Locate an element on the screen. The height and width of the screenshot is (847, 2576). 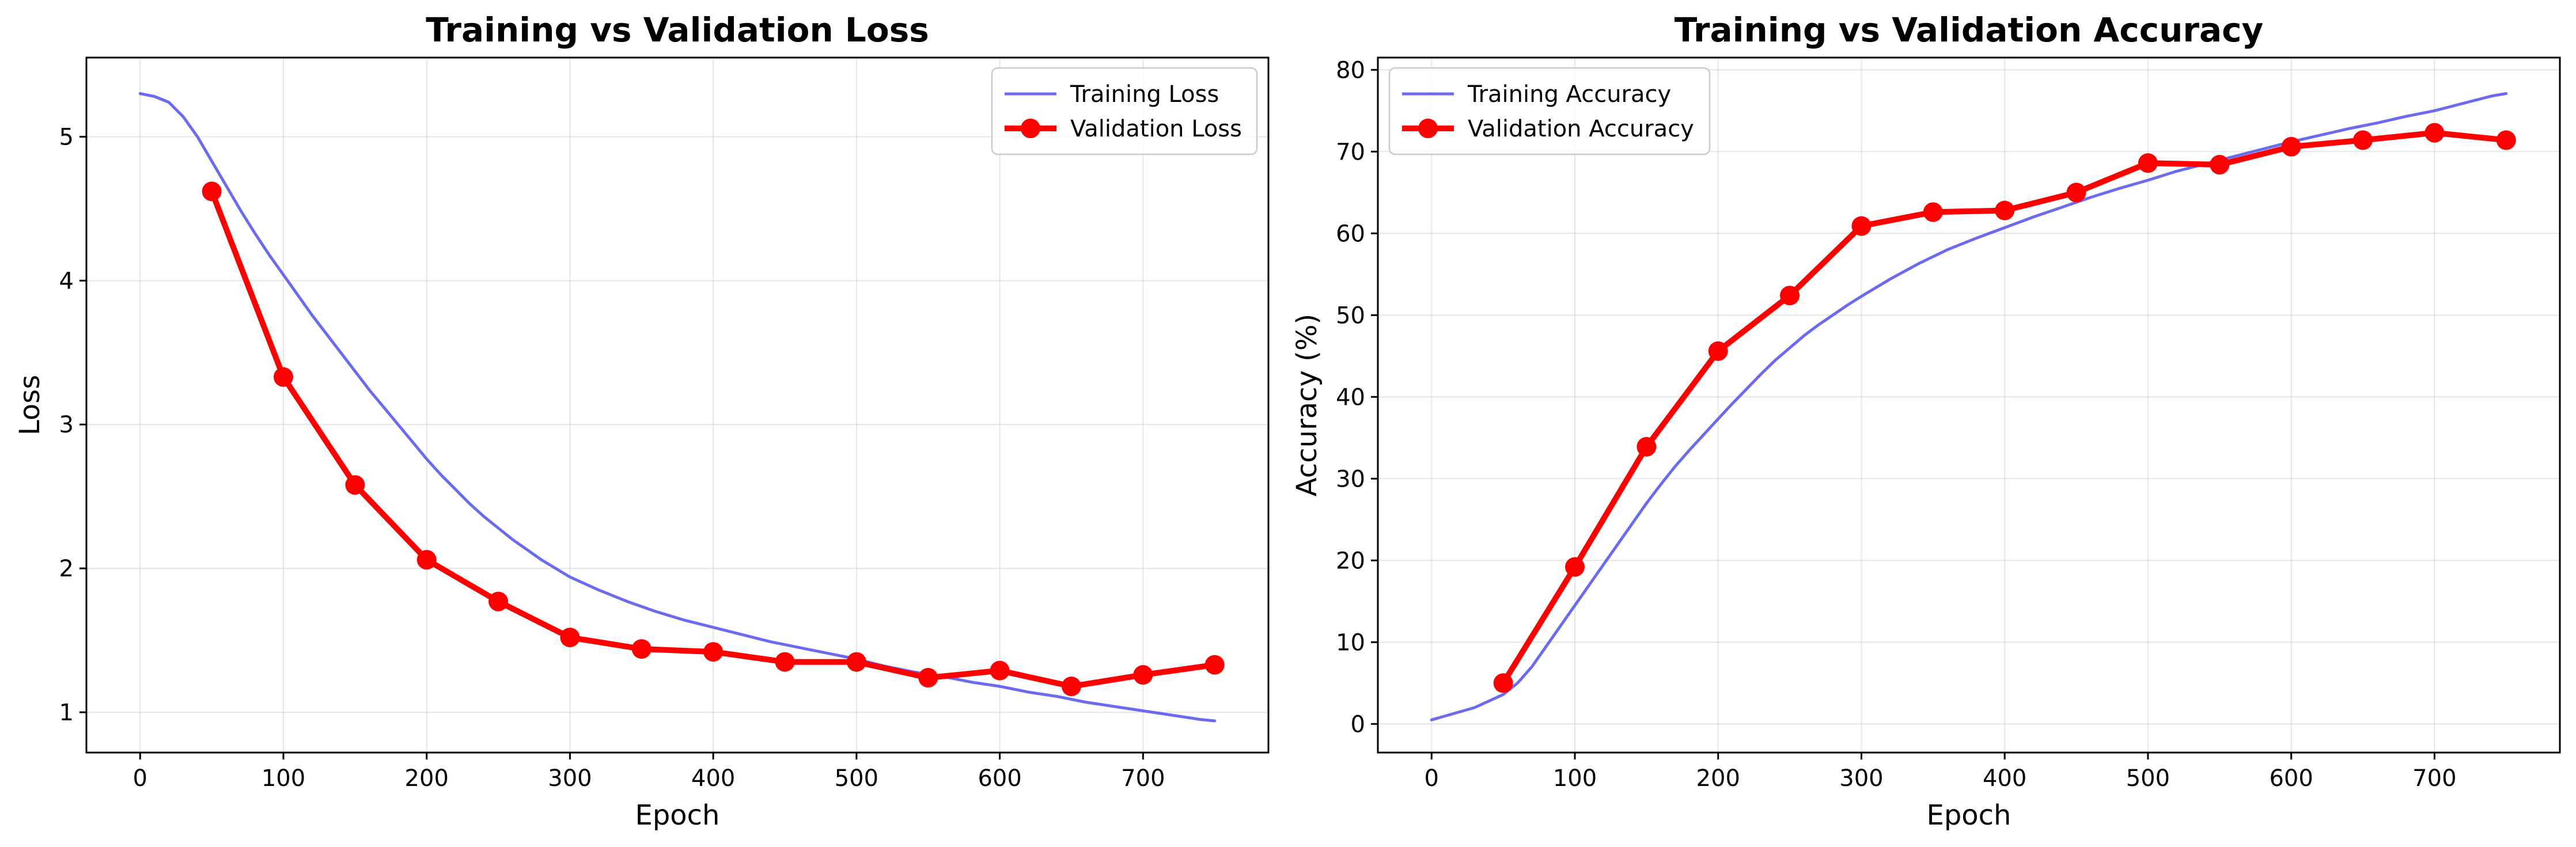
chart-title: Training vs Validation Loss is located at coordinates (677, 30).